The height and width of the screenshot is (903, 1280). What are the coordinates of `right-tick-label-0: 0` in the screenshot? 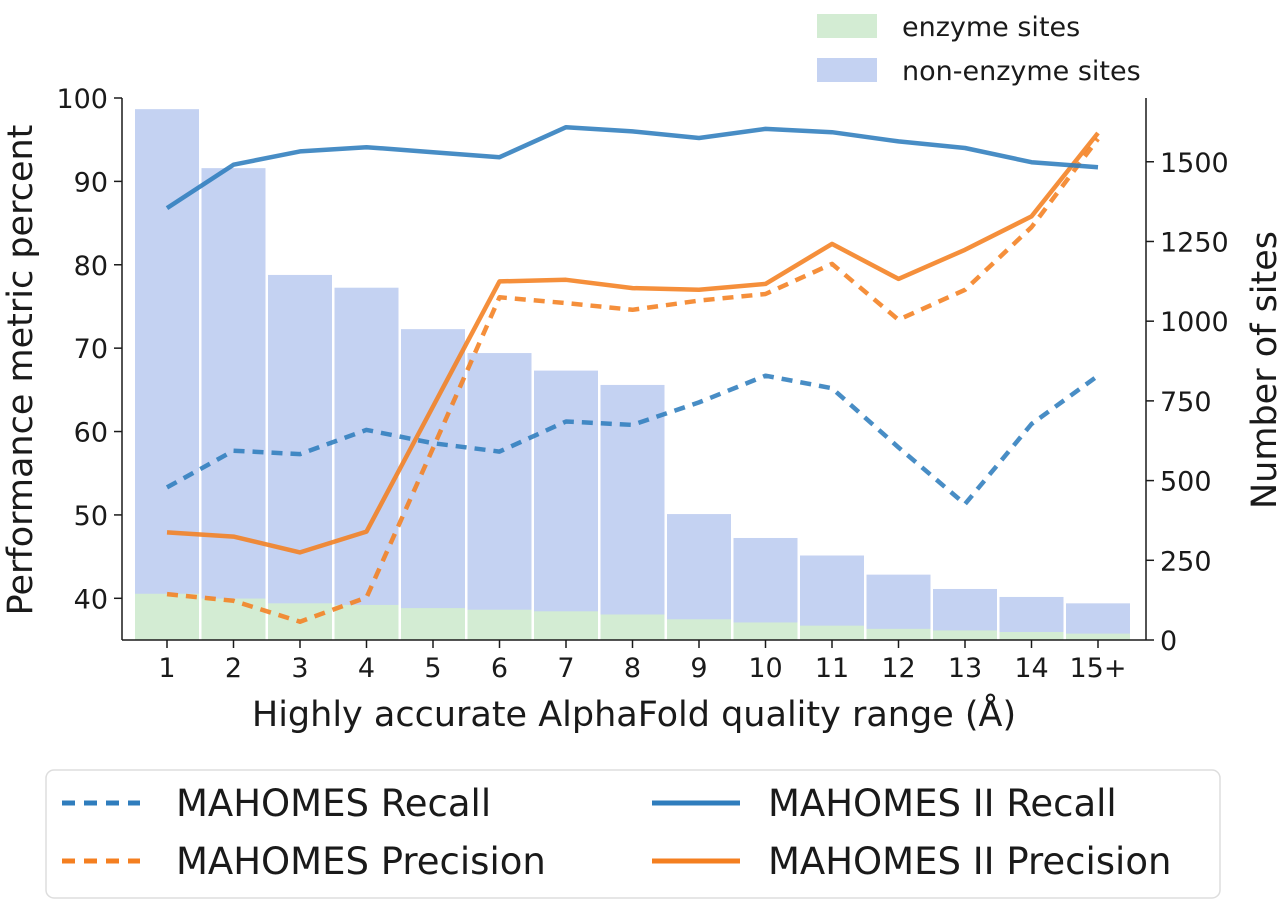 It's located at (1168, 641).